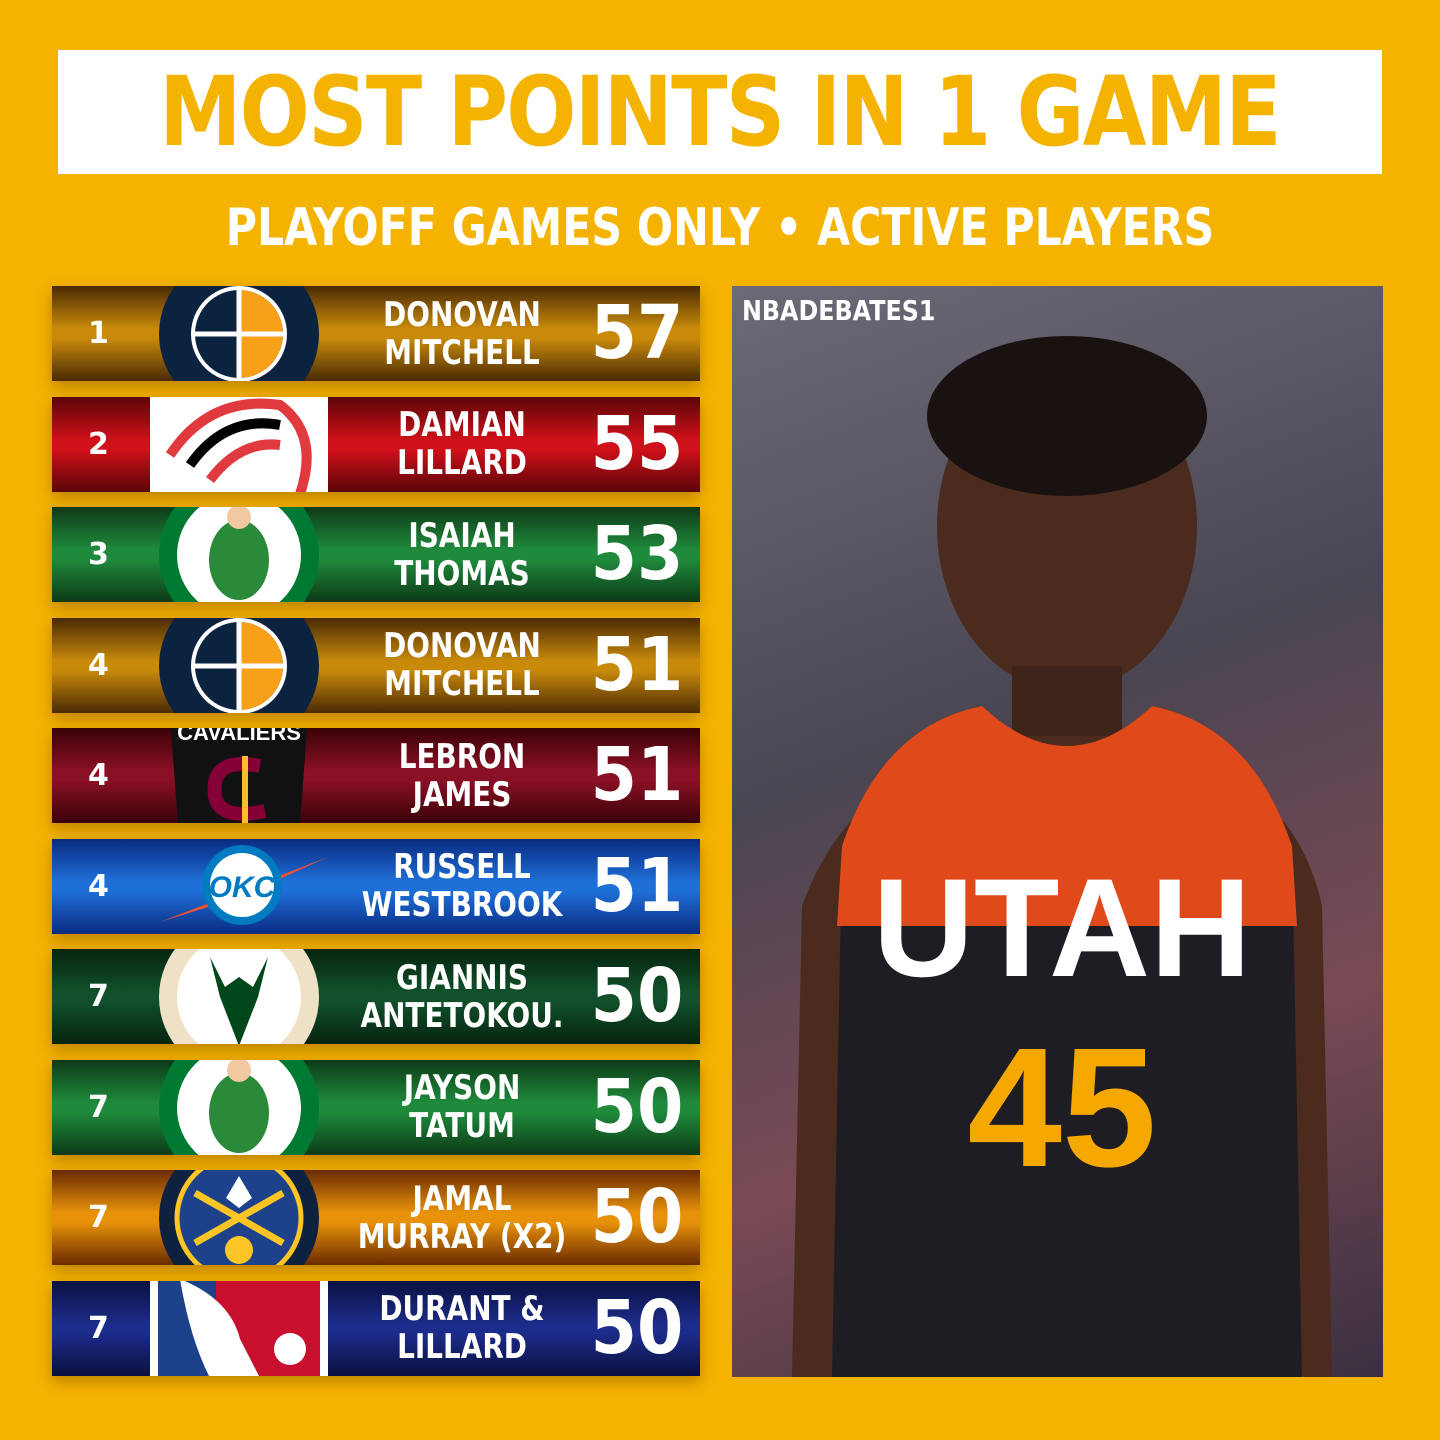 The width and height of the screenshot is (1440, 1440). I want to click on rank: 2, so click(98, 444).